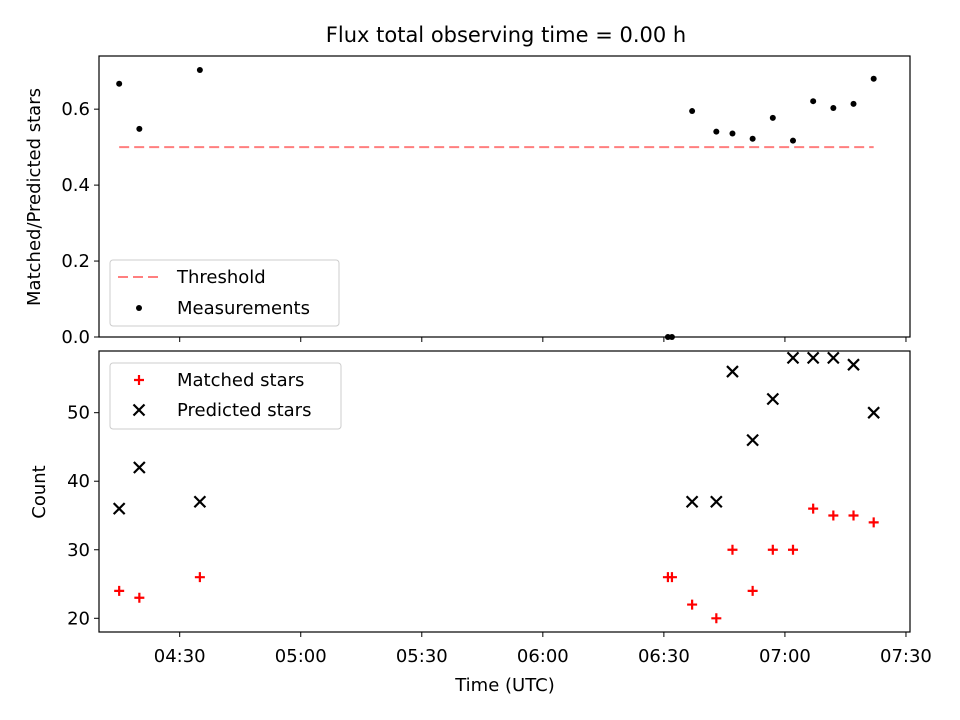 This screenshot has width=960, height=720. Describe the element at coordinates (504, 685) in the screenshot. I see `x-axis-label: Time (UTC)` at that location.